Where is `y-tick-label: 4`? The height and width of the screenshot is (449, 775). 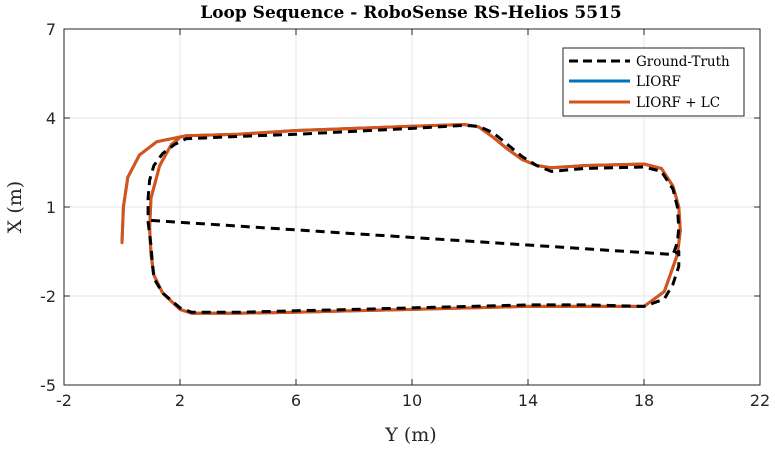
y-tick-label: 4 is located at coordinates (51, 118).